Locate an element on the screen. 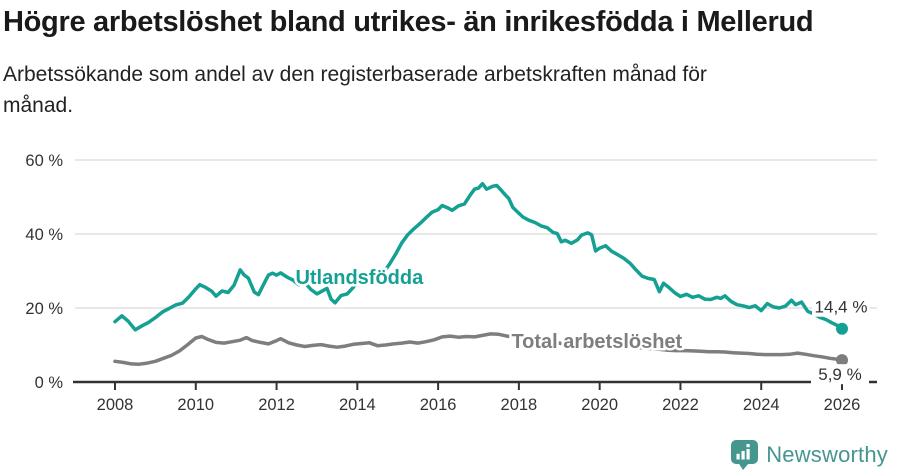  x-tick-label: 2020 is located at coordinates (599, 405).